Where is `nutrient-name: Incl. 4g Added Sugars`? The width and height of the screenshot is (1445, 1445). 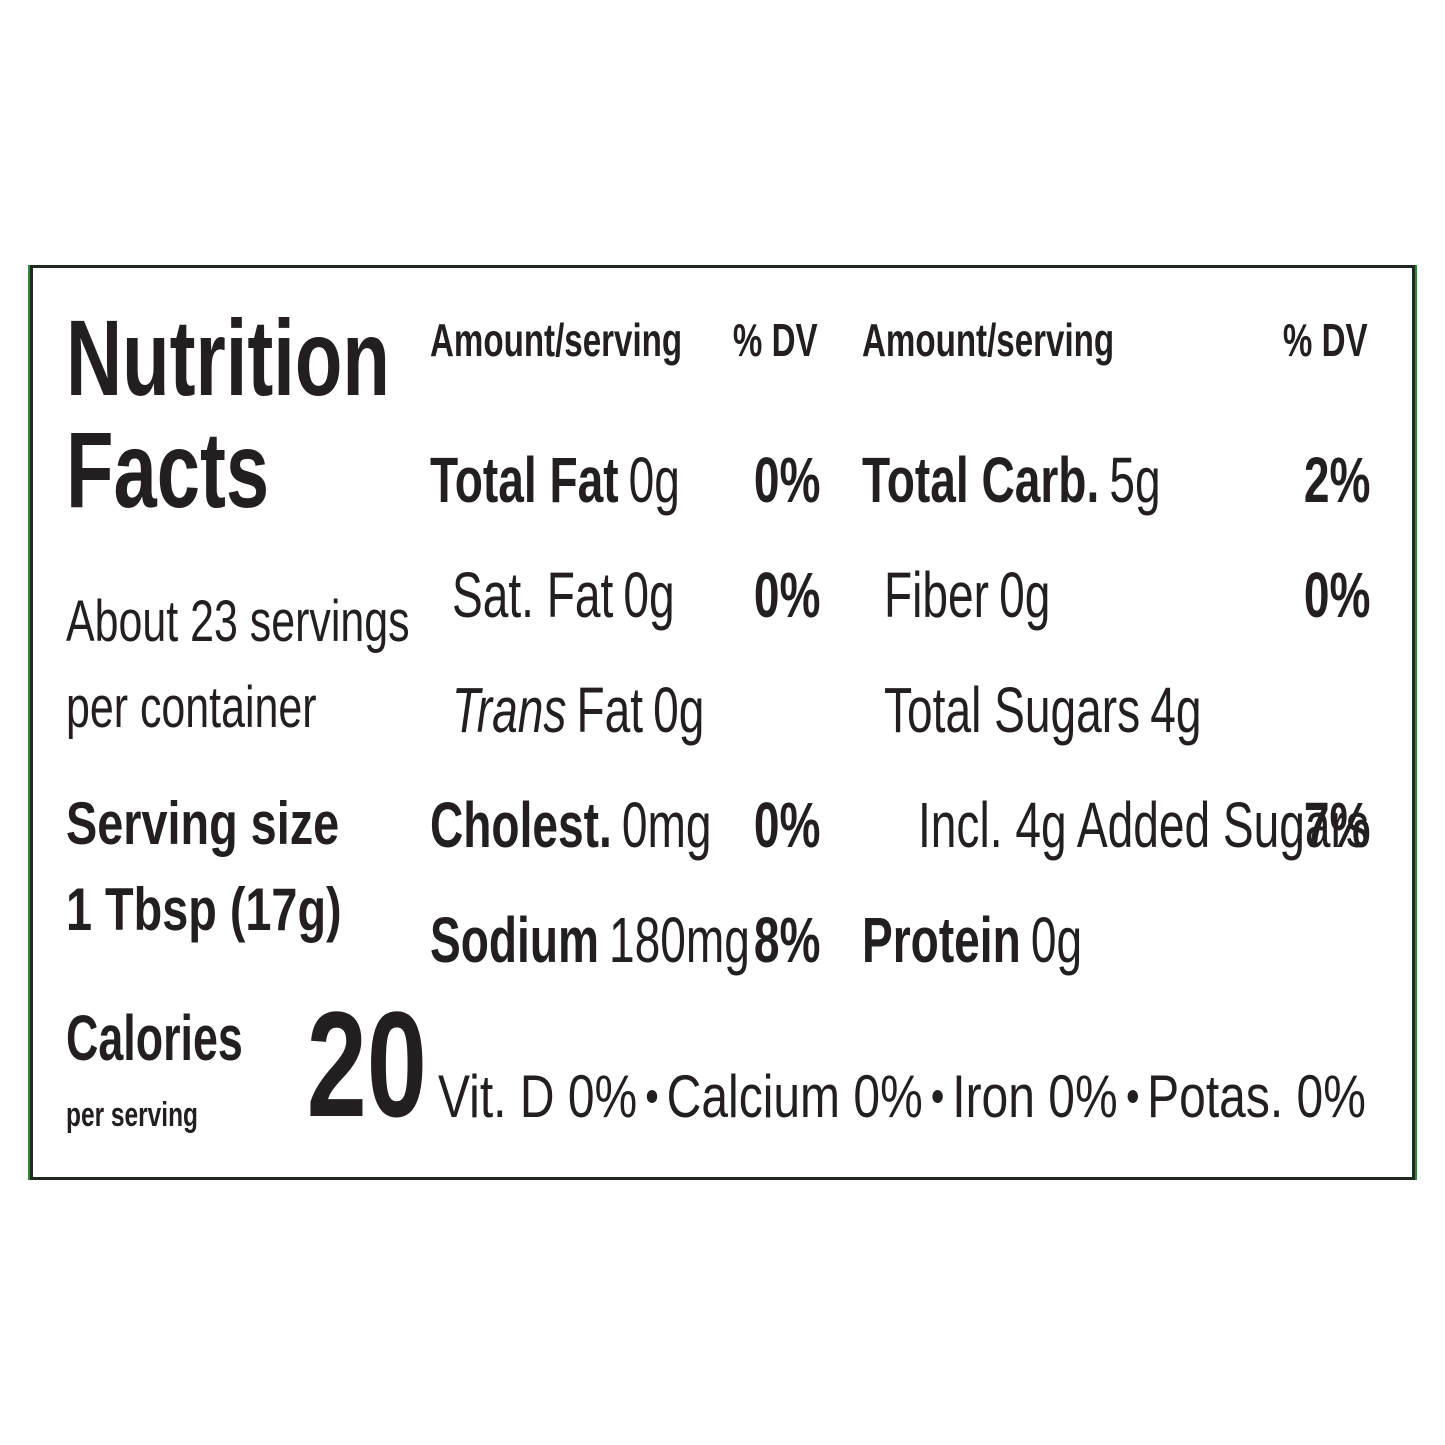
nutrient-name: Incl. 4g Added Sugars is located at coordinates (1143, 825).